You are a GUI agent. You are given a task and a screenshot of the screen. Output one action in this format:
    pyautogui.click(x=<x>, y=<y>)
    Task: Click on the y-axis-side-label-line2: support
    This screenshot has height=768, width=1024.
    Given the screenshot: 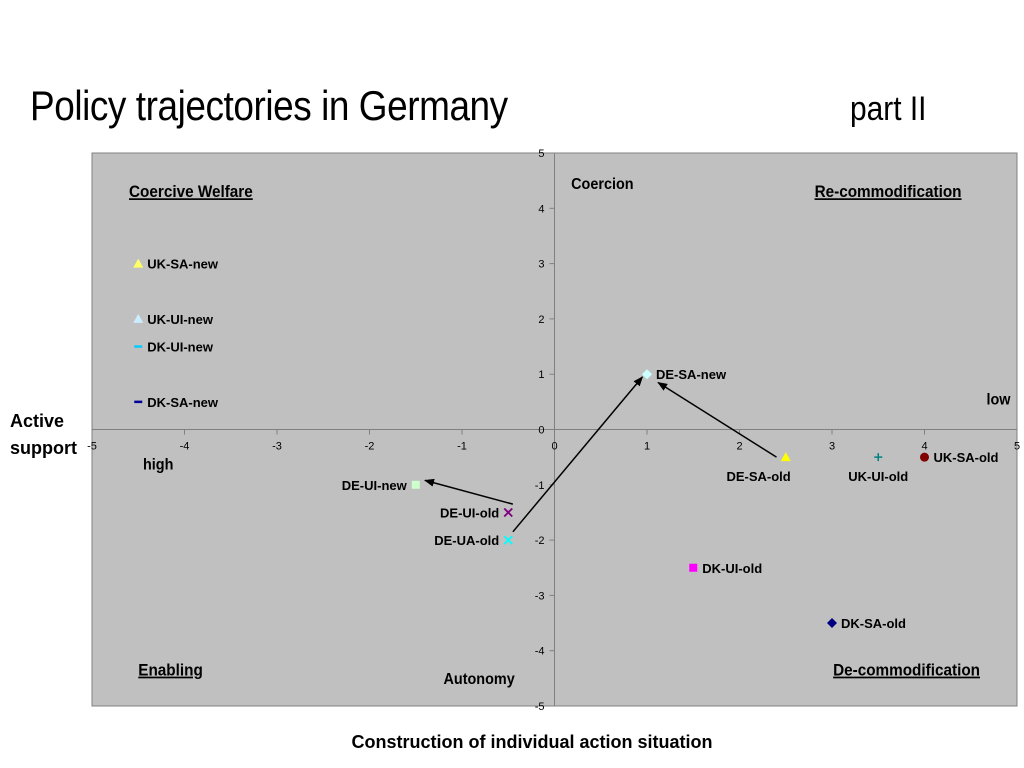 What is the action you would take?
    pyautogui.click(x=43, y=448)
    